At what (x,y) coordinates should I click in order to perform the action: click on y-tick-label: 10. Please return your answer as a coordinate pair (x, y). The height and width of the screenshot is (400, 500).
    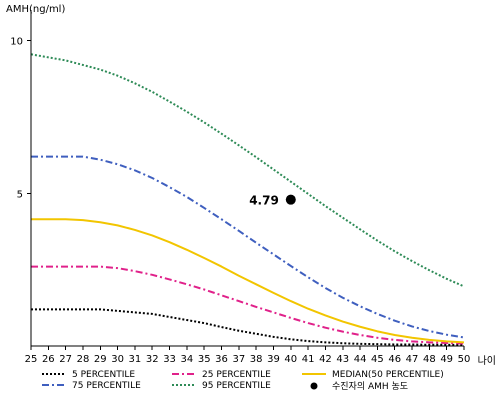
    Looking at the image, I should click on (16, 42).